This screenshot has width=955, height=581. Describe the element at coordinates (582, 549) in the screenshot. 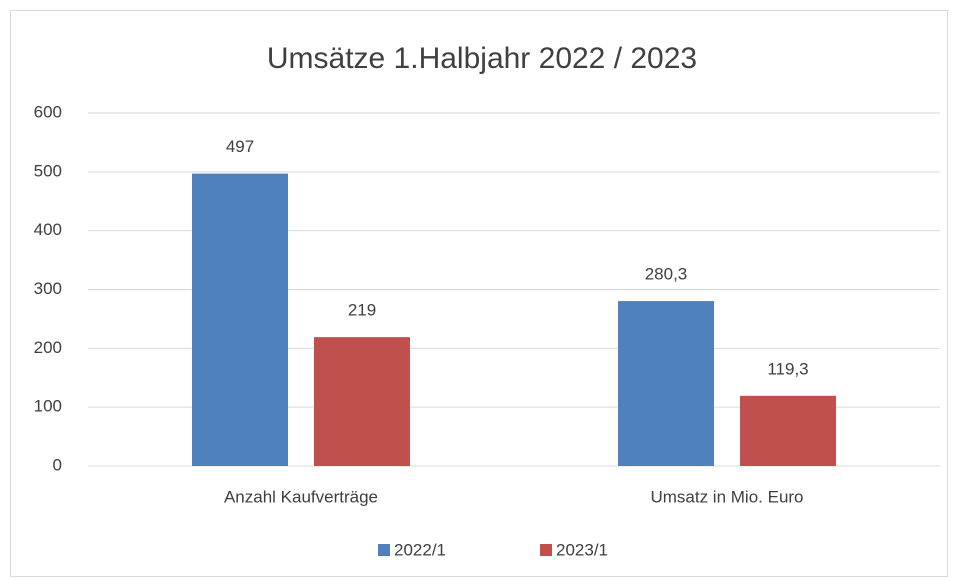

I see `legend-label: 2023/1` at that location.